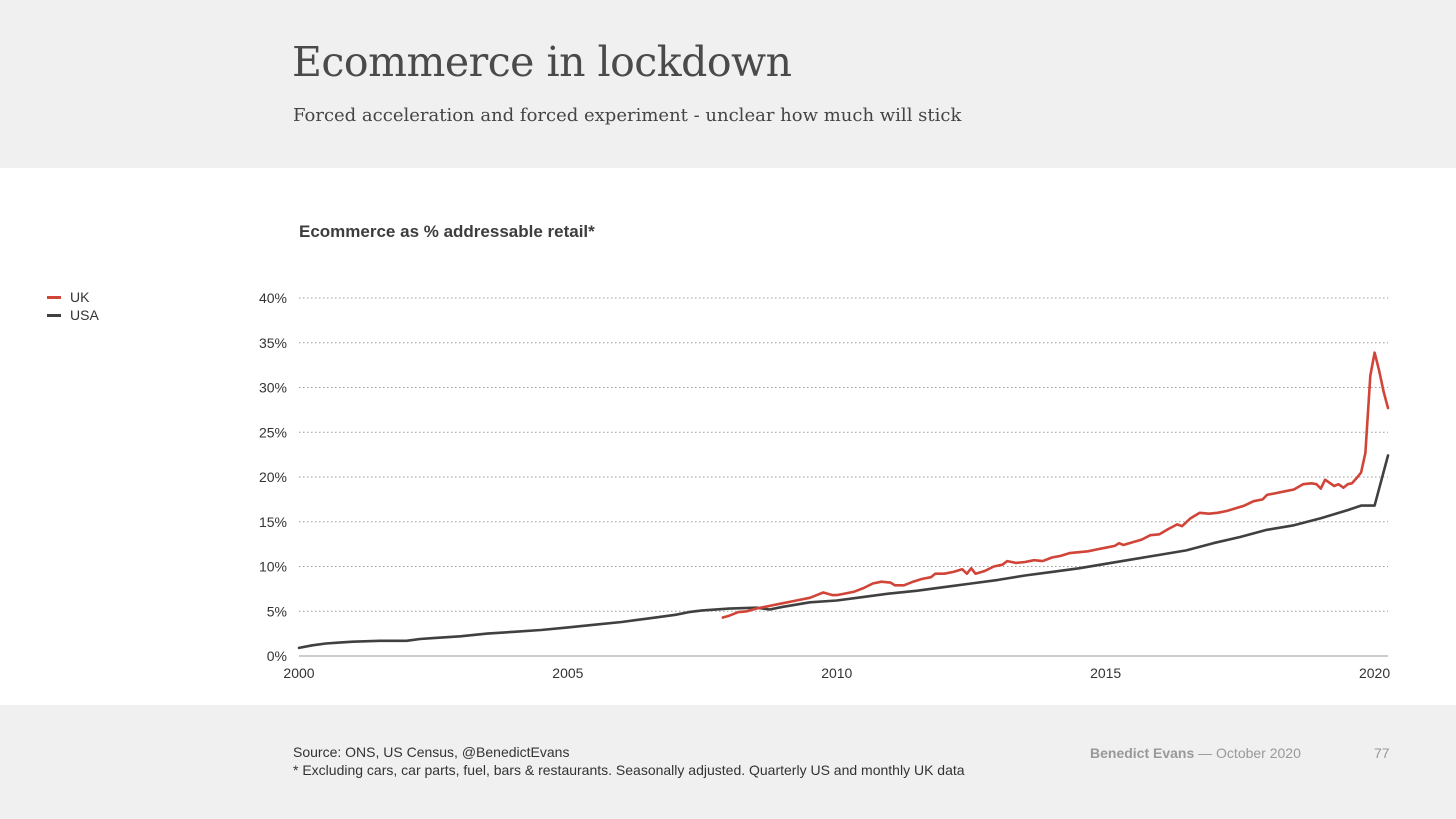  Describe the element at coordinates (277, 656) in the screenshot. I see `y-tick-label: 0%` at that location.